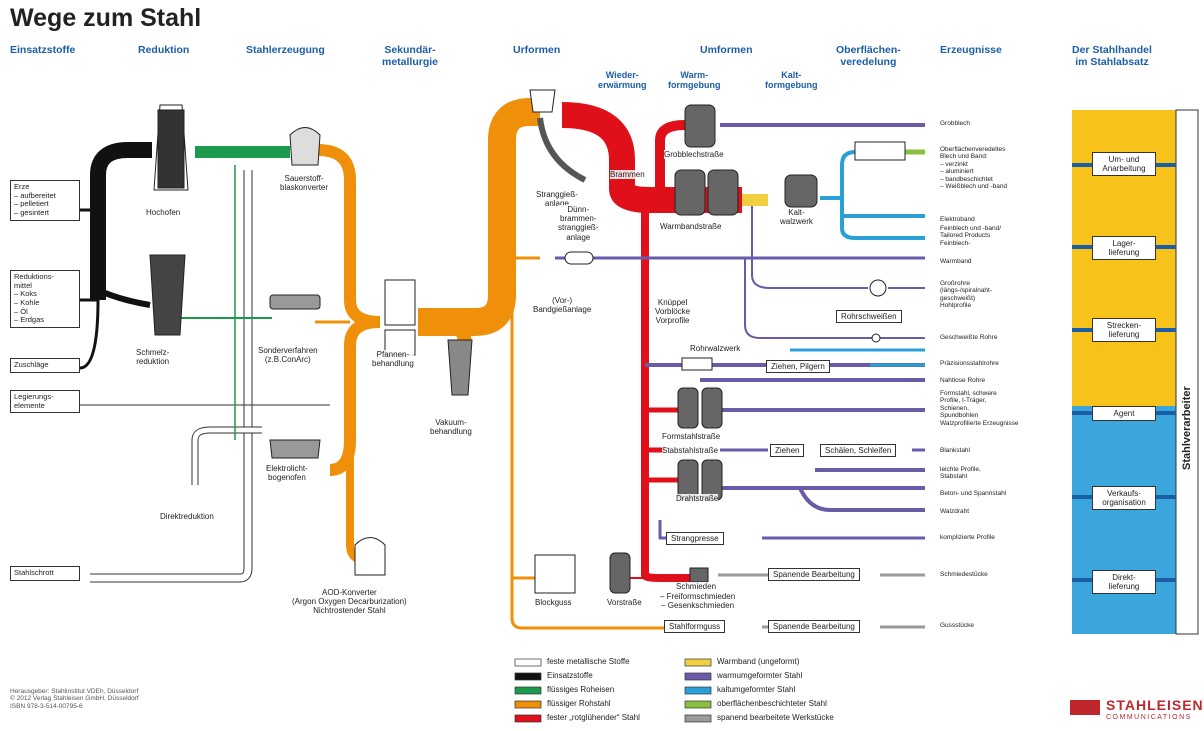 The width and height of the screenshot is (1204, 731). Describe the element at coordinates (690, 451) in the screenshot. I see `process-label: Stabstahlstraße` at that location.